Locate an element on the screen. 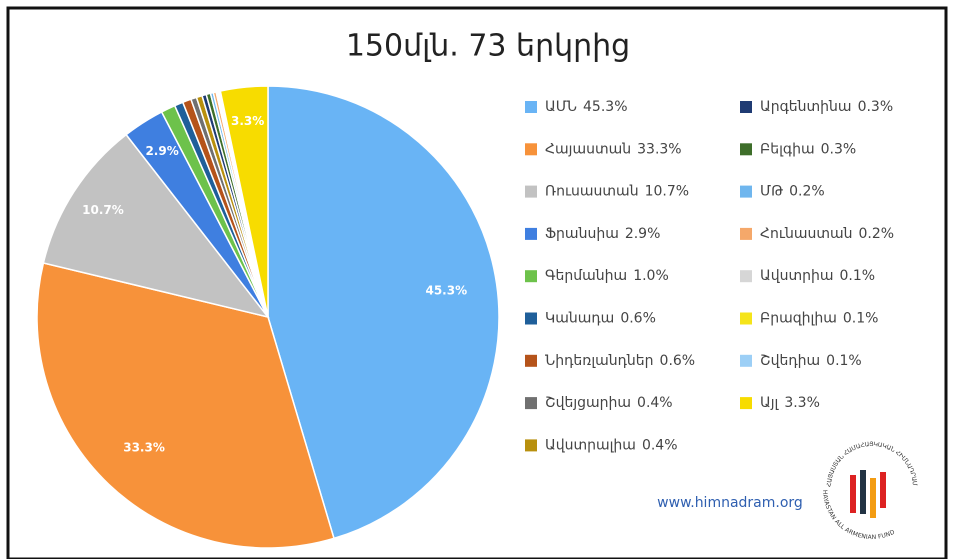 The image size is (962, 559). legend-entry: ԱՄՆ 45.3% is located at coordinates (576, 107).